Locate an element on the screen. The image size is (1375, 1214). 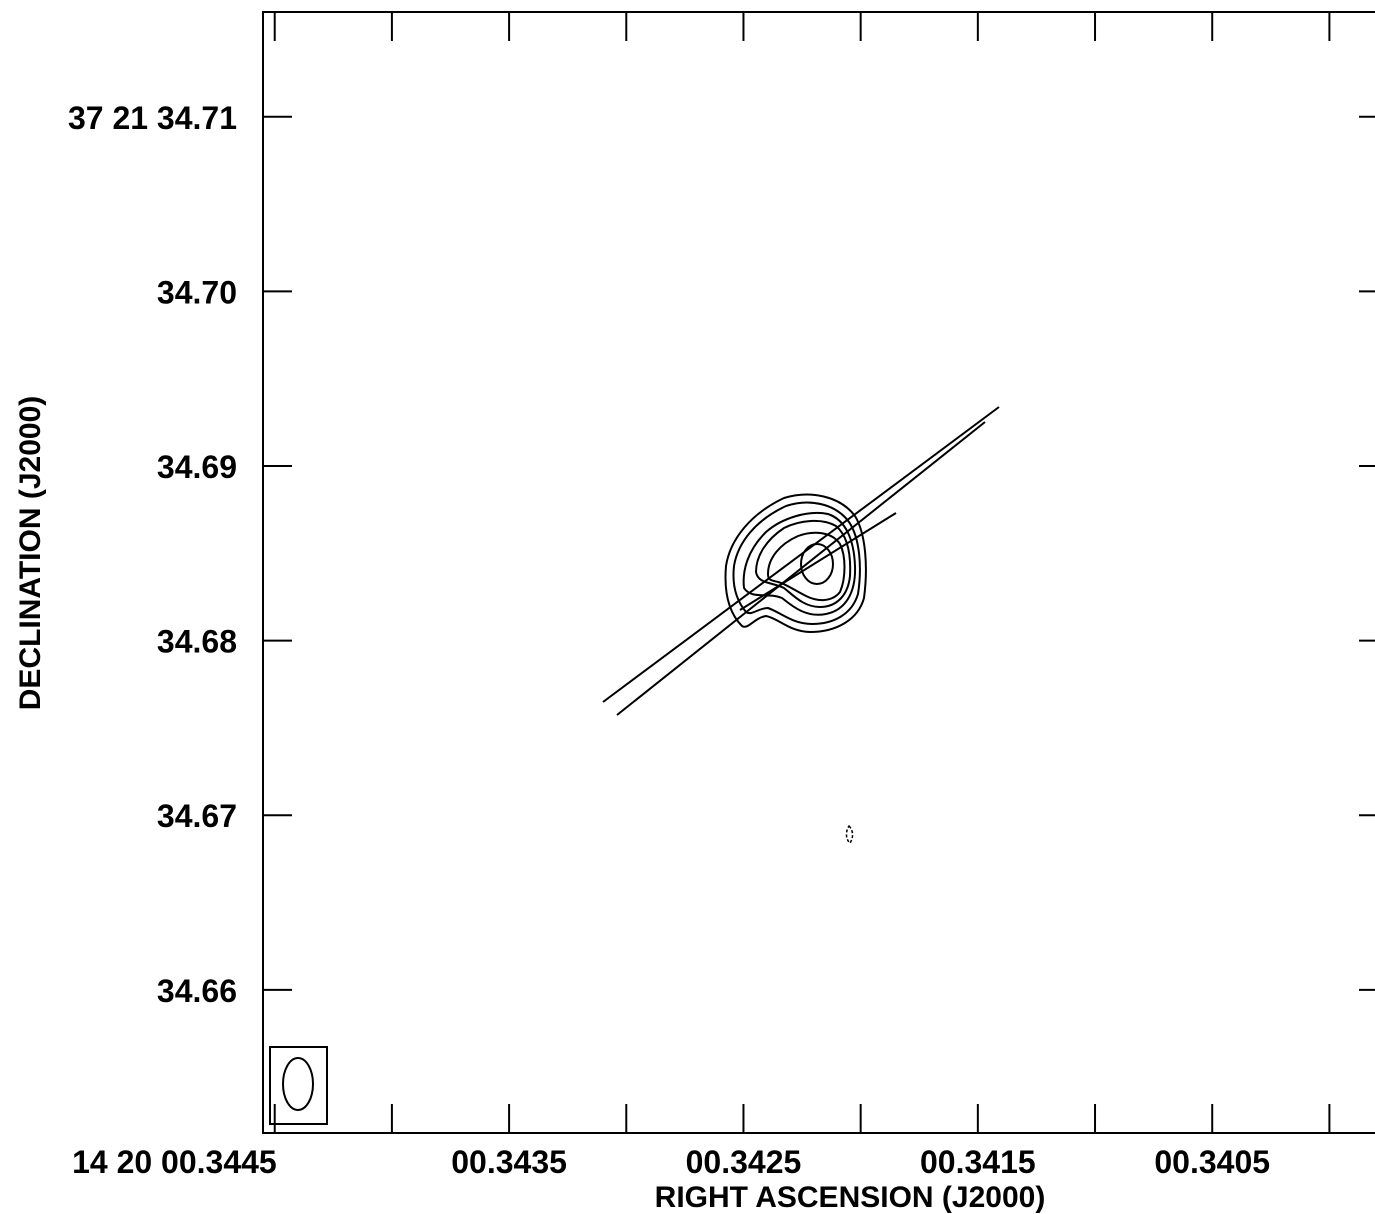
beam-indicator is located at coordinates (298, 1085).